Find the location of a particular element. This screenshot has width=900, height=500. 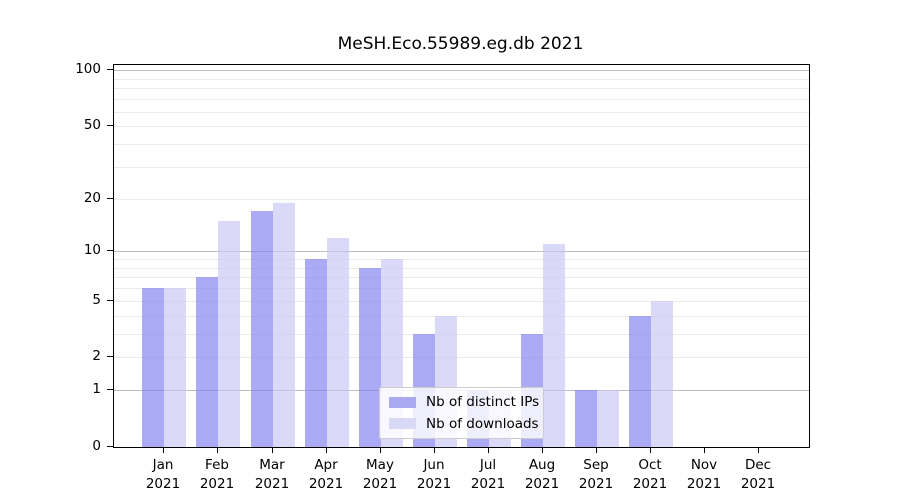

x-tick-label-sep: Sep 2021 is located at coordinates (596, 474).